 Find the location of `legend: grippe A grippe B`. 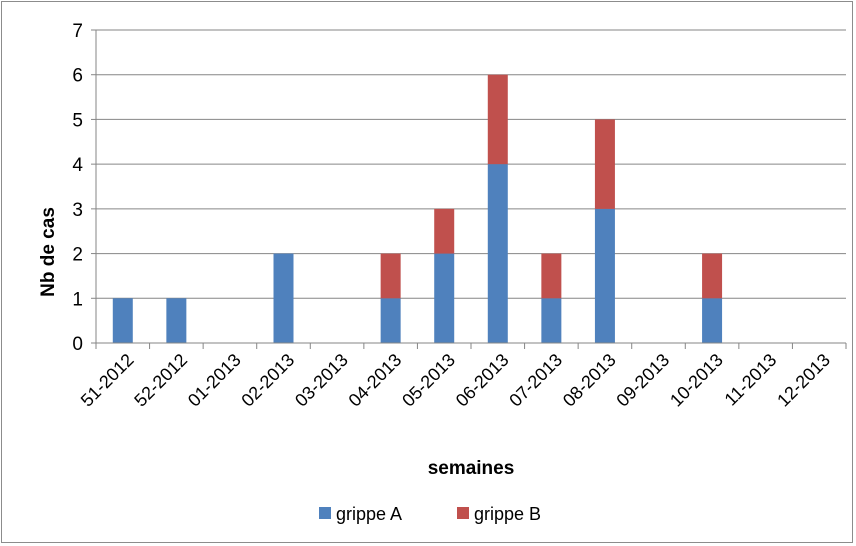

legend: grippe A grippe B is located at coordinates (430, 514).